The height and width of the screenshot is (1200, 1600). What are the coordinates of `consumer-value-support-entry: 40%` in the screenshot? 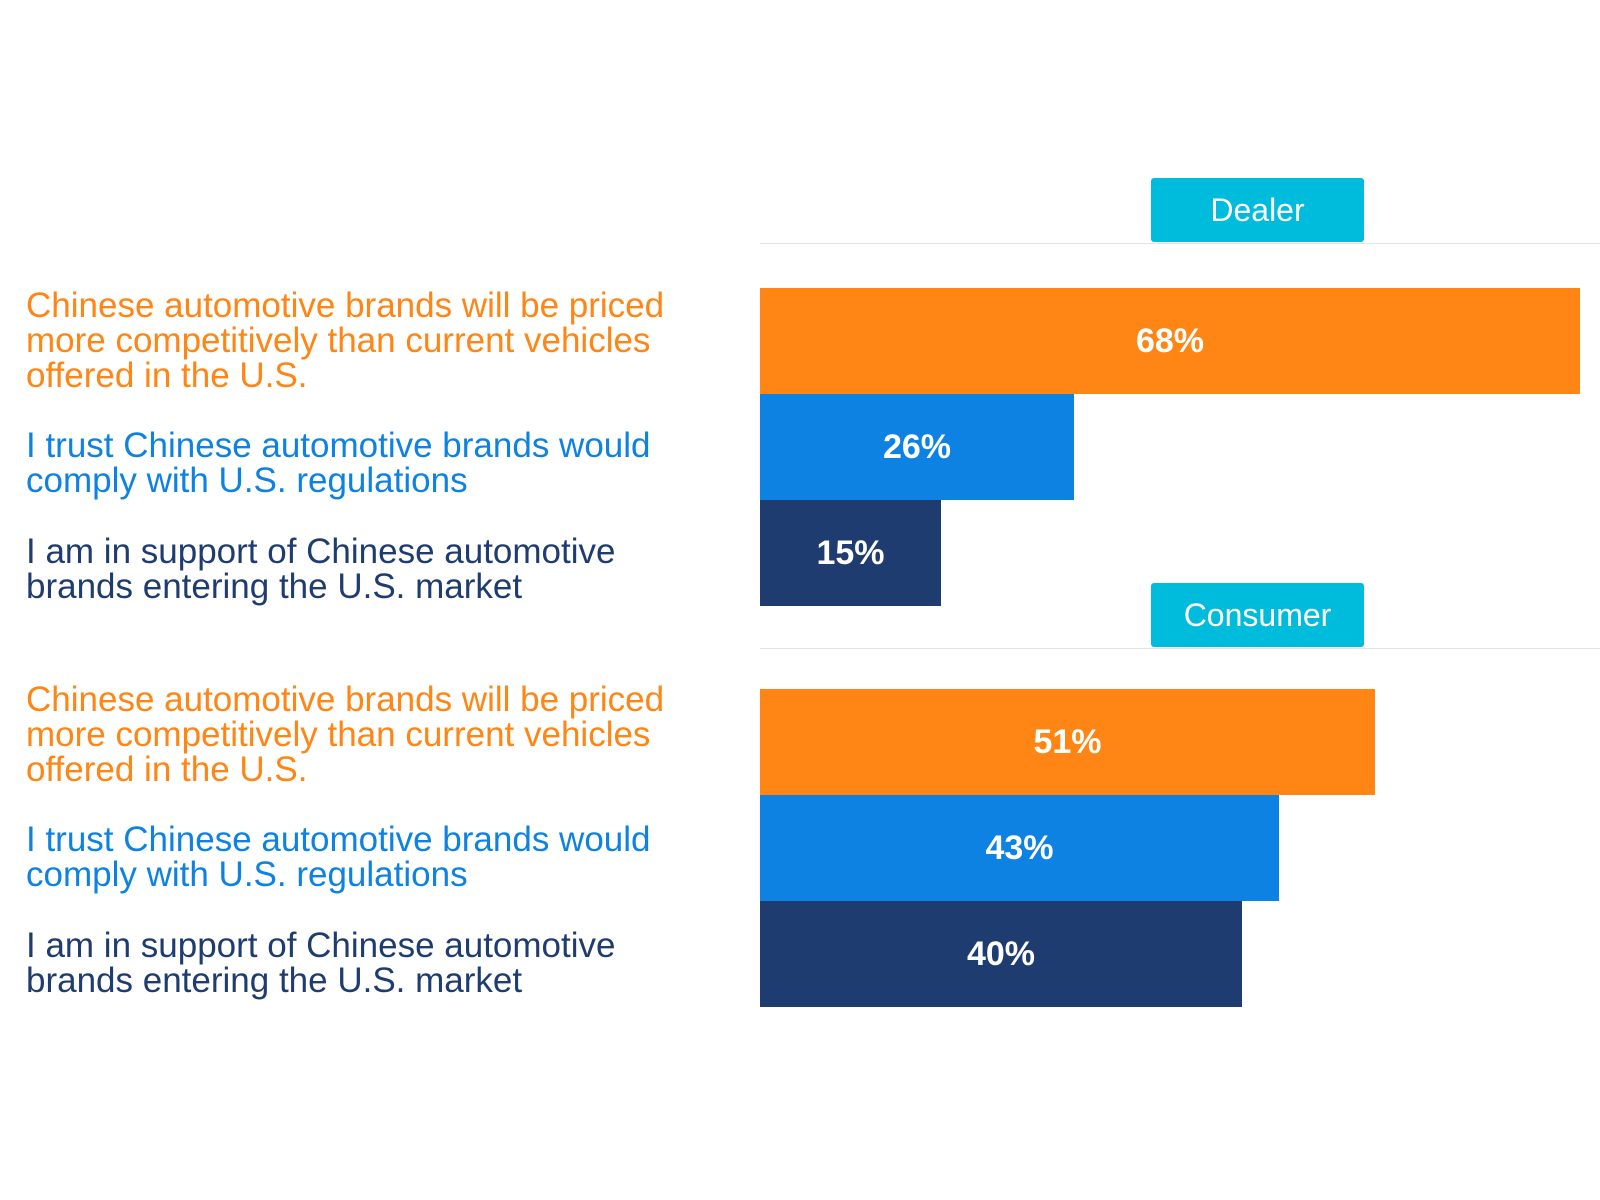 It's located at (1001, 953).